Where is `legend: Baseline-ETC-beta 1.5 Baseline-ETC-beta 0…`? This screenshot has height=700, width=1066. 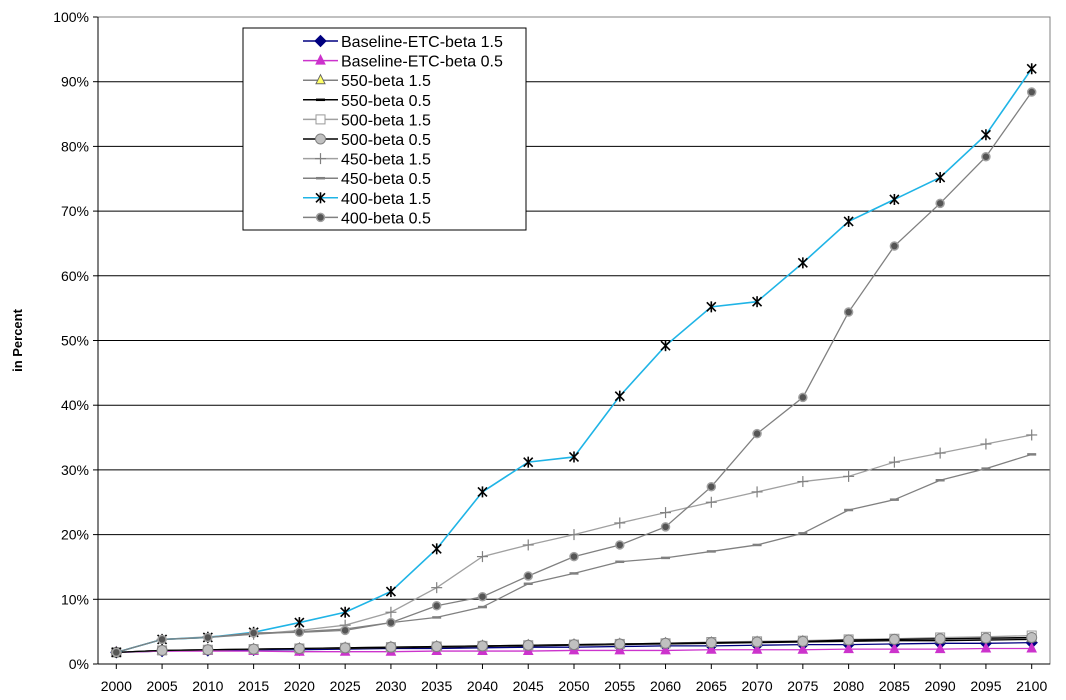
legend: Baseline-ETC-beta 1.5 Baseline-ETC-beta 0… is located at coordinates (384, 129).